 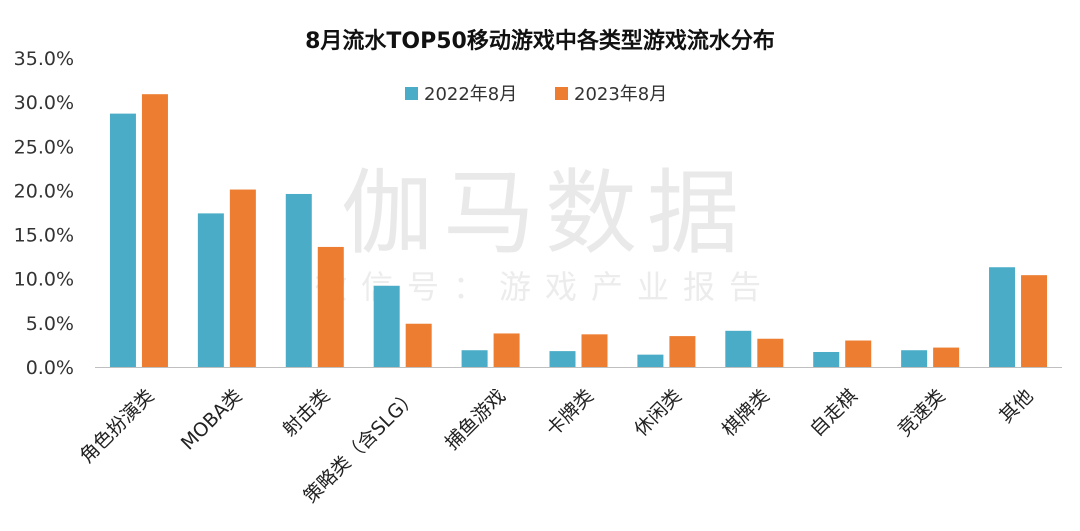 I want to click on y-tick-label: 20.0%, so click(x=44, y=191).